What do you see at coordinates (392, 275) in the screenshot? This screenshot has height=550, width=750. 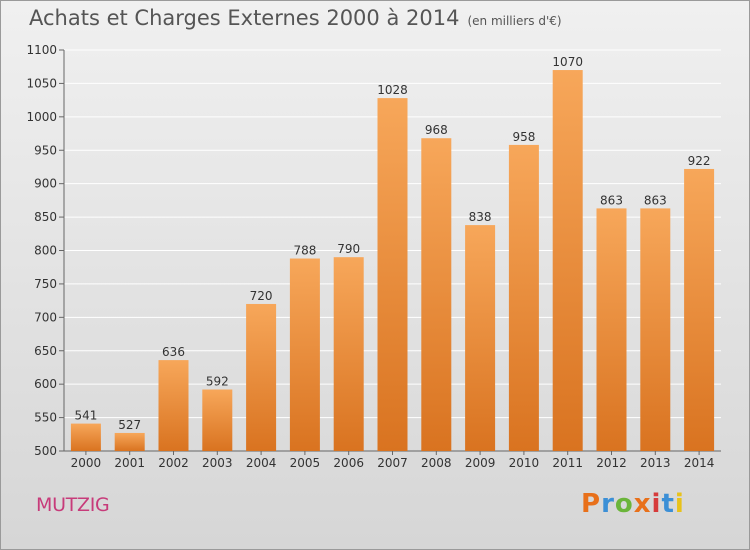 I see `bar-2007` at bounding box center [392, 275].